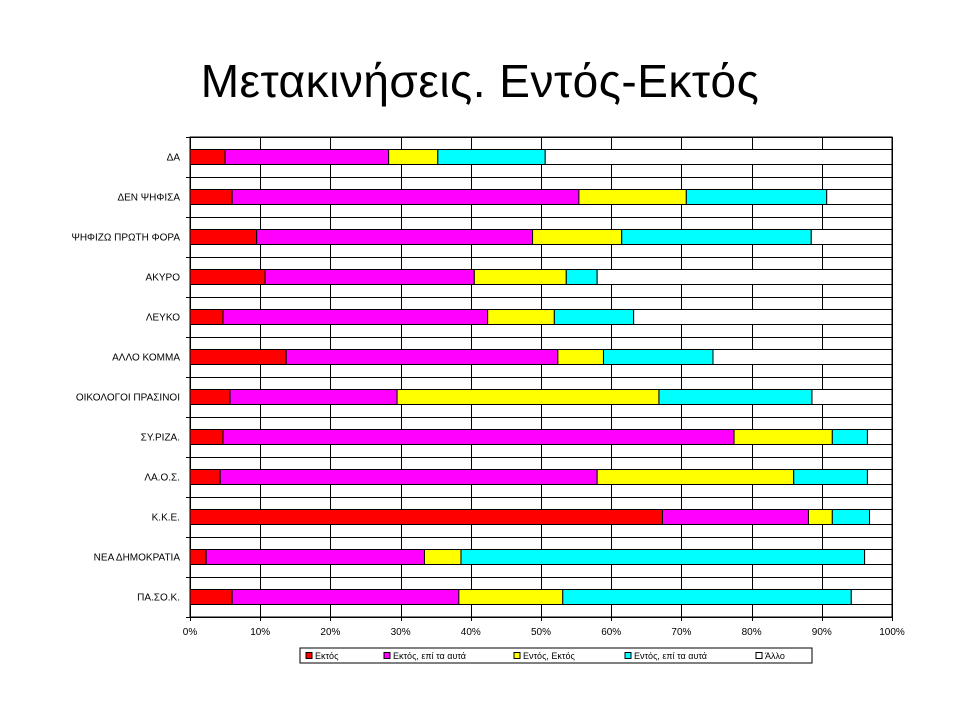 This screenshot has width=960, height=720. I want to click on x-tick-label: 20%, so click(330, 632).